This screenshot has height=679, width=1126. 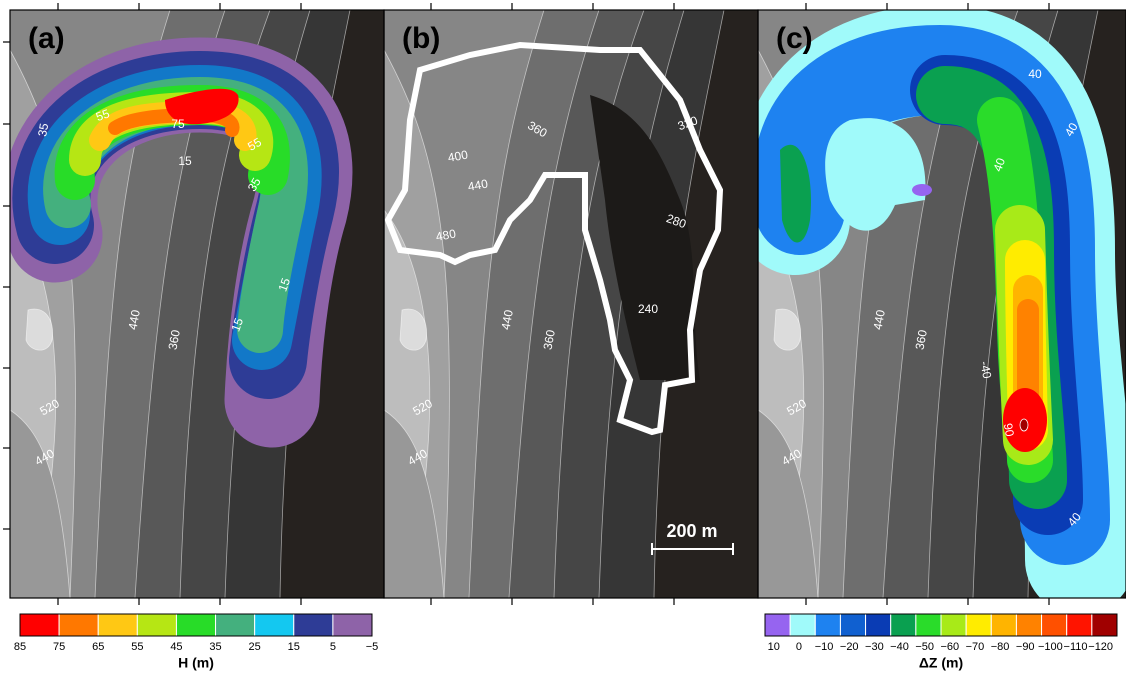 I want to click on colorbar-tick-label: 85, so click(x=20, y=647).